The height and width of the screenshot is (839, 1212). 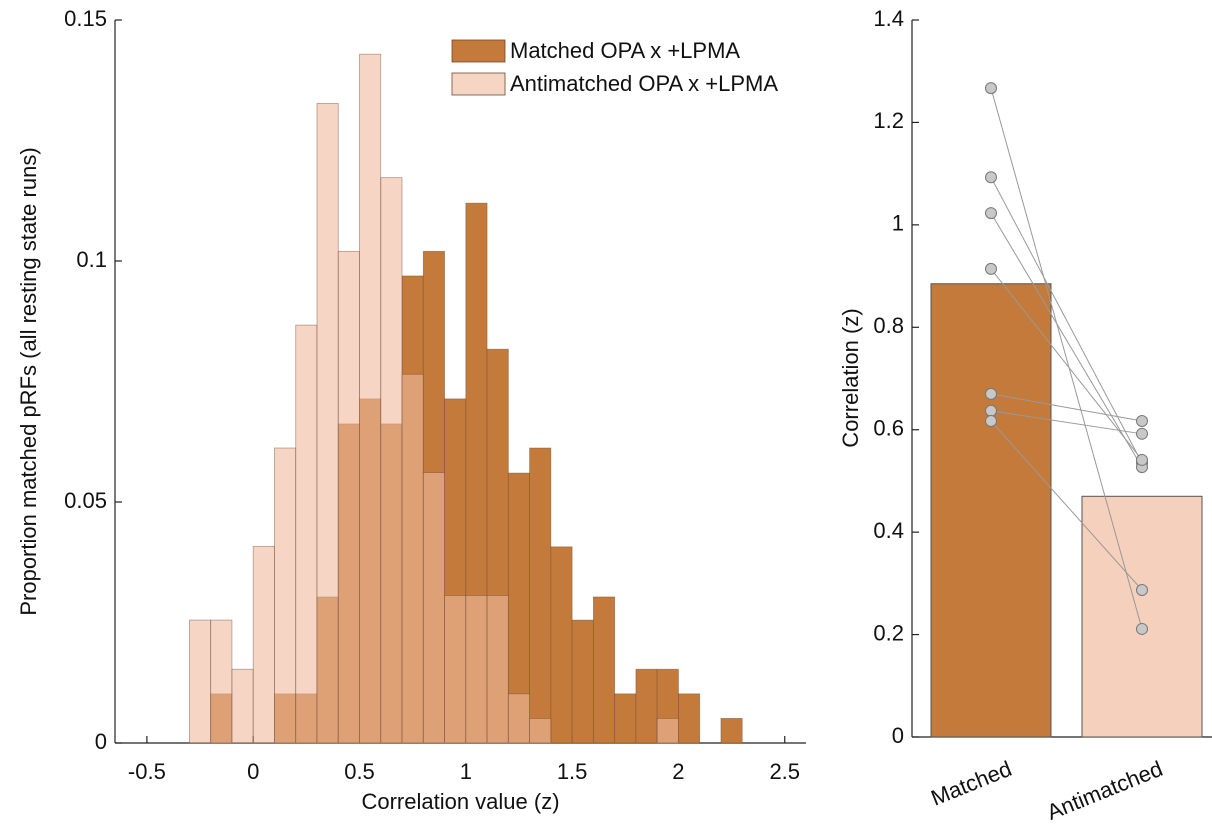 What do you see at coordinates (971, 783) in the screenshot?
I see `x-tick-label: Matched` at bounding box center [971, 783].